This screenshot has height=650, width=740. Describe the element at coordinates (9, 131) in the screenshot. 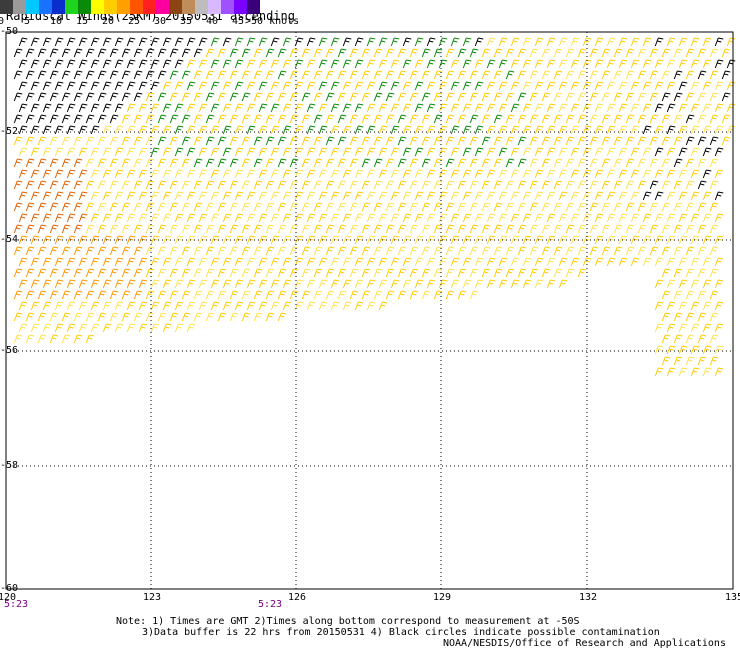

I see `latitude-label: -52` at that location.